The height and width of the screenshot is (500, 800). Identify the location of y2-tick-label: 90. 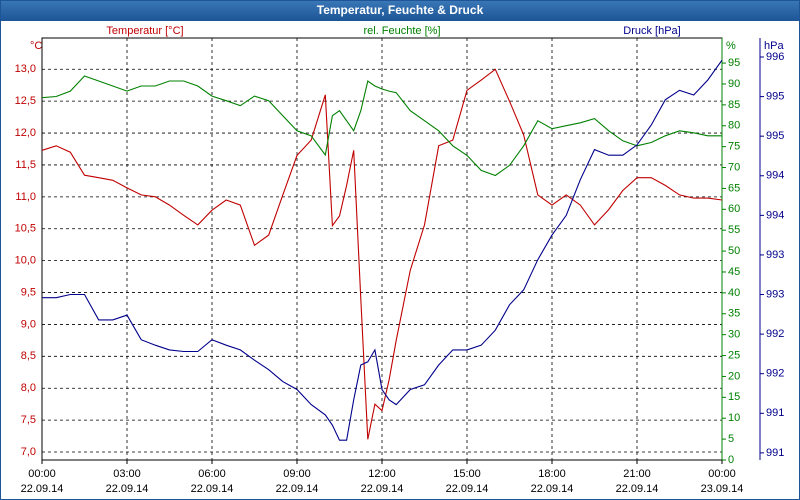
(734, 84).